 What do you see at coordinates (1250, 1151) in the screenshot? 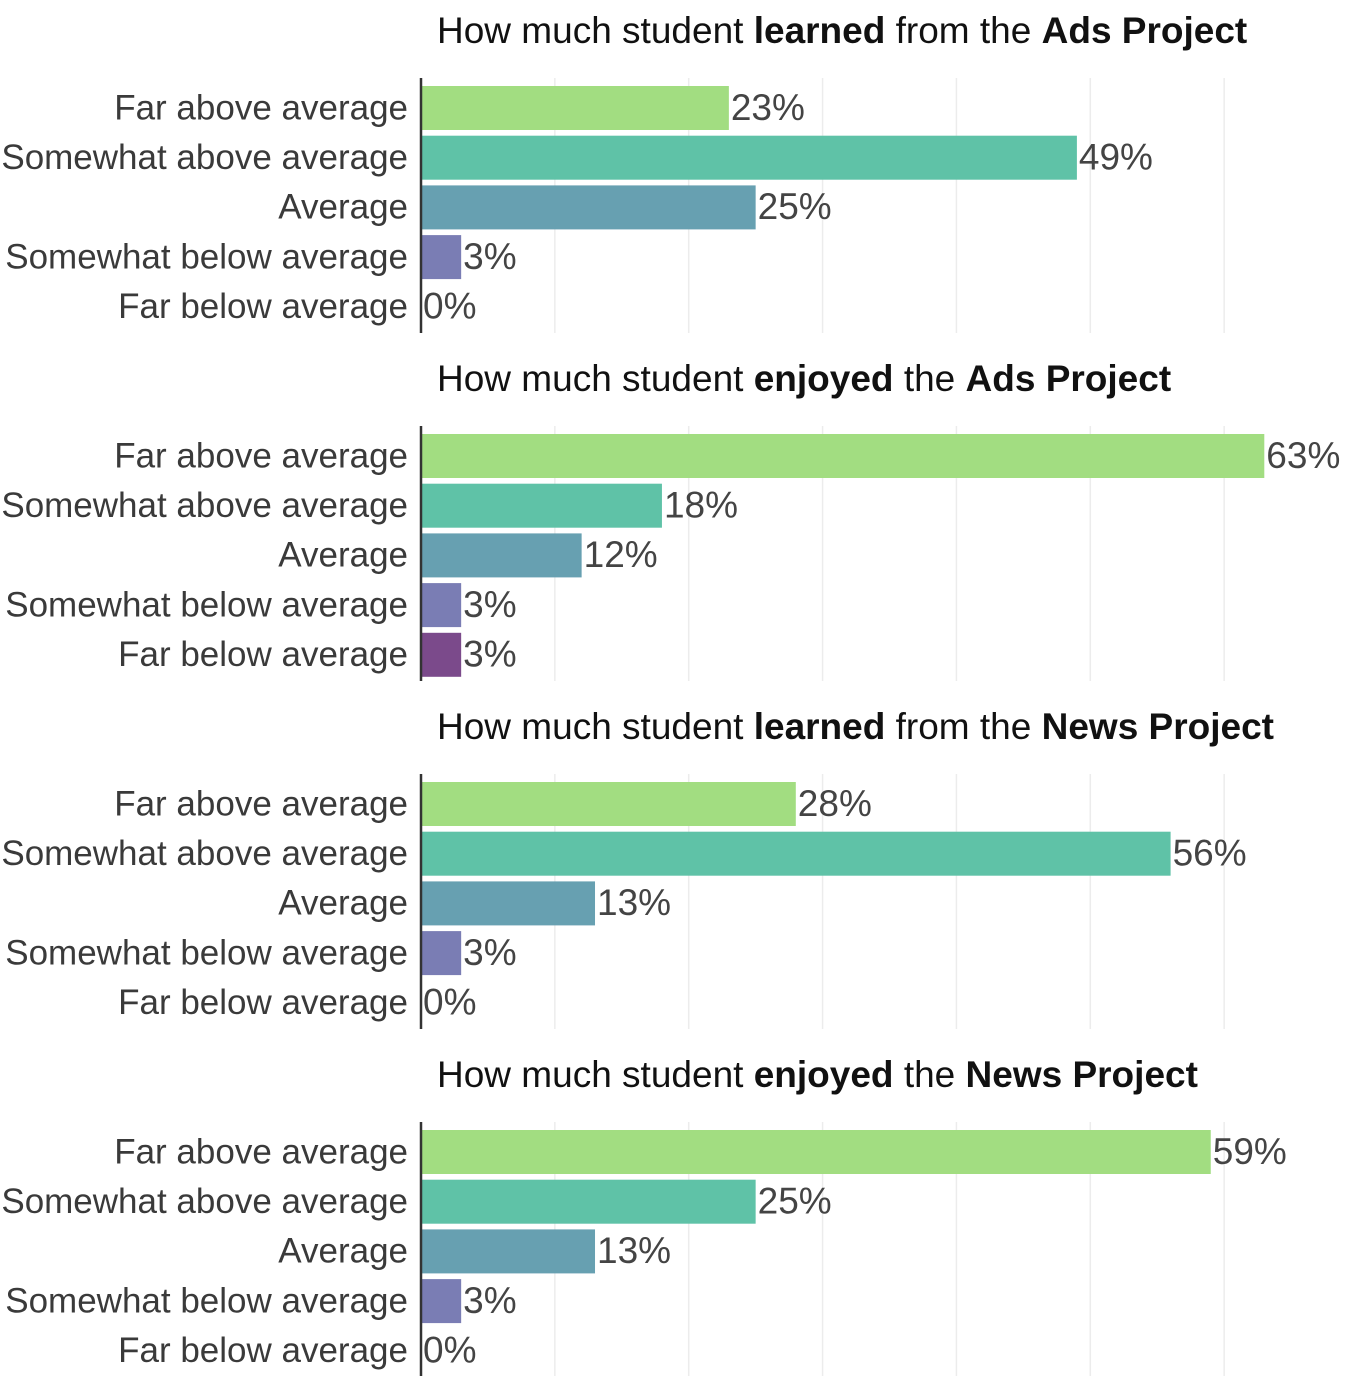
I see `value-label: 59%` at bounding box center [1250, 1151].